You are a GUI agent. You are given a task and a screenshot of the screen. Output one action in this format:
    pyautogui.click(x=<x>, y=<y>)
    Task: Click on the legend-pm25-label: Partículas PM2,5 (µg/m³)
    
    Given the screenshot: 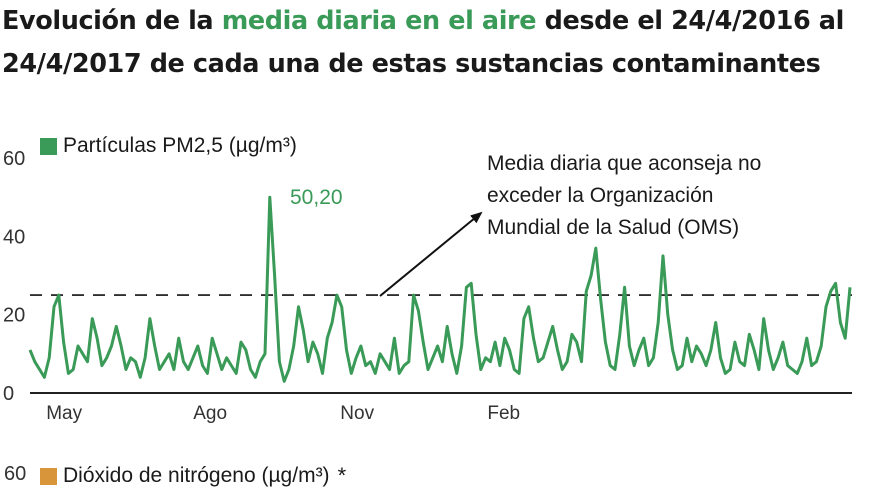 What is the action you would take?
    pyautogui.click(x=180, y=145)
    